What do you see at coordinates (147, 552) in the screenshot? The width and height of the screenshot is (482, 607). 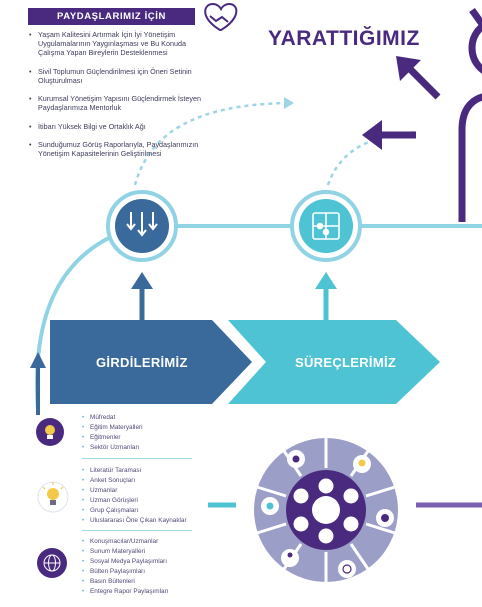 I see `list-item: Sunum Materyalleri` at bounding box center [147, 552].